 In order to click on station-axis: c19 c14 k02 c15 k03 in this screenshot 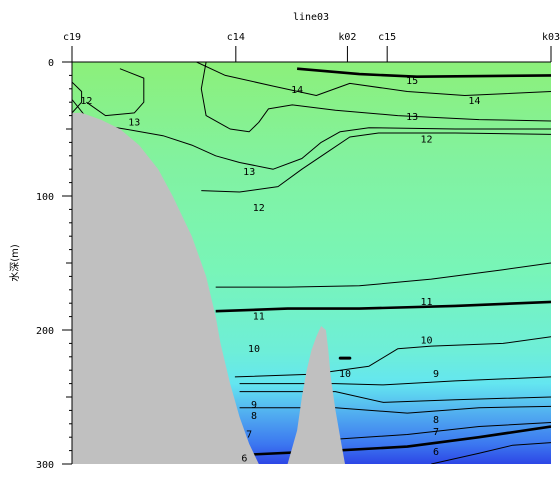, I will do `click(311, 47)`.